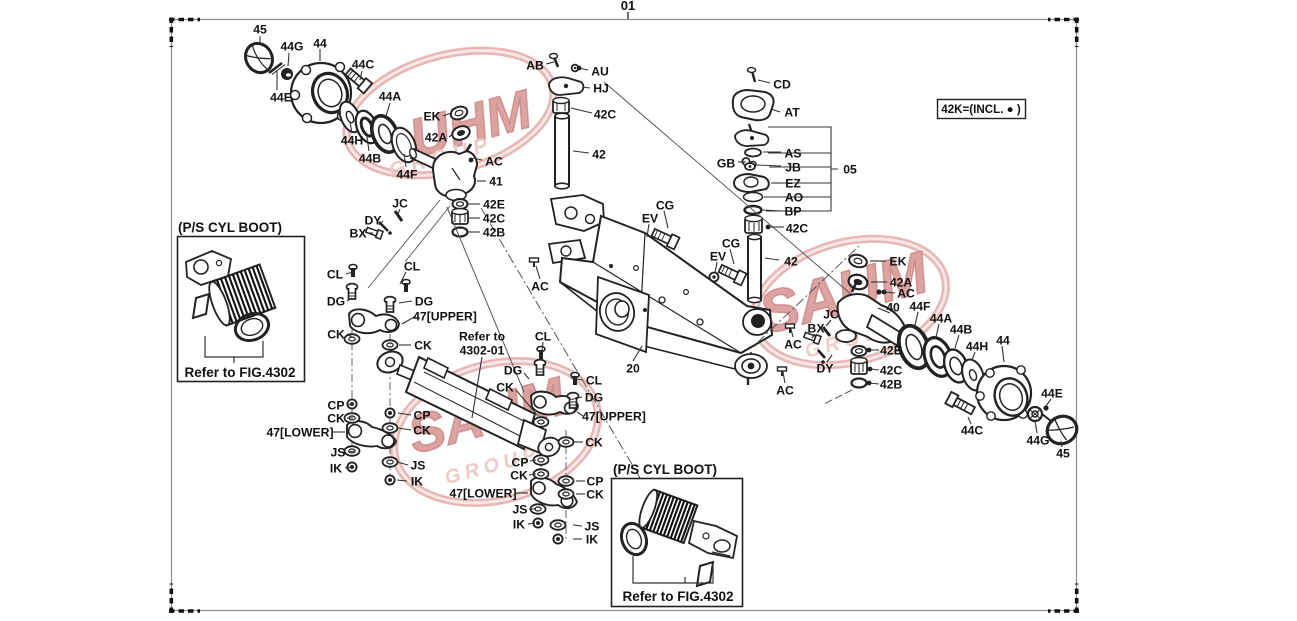  What do you see at coordinates (793, 184) in the screenshot?
I see `svg-text: EZ` at bounding box center [793, 184].